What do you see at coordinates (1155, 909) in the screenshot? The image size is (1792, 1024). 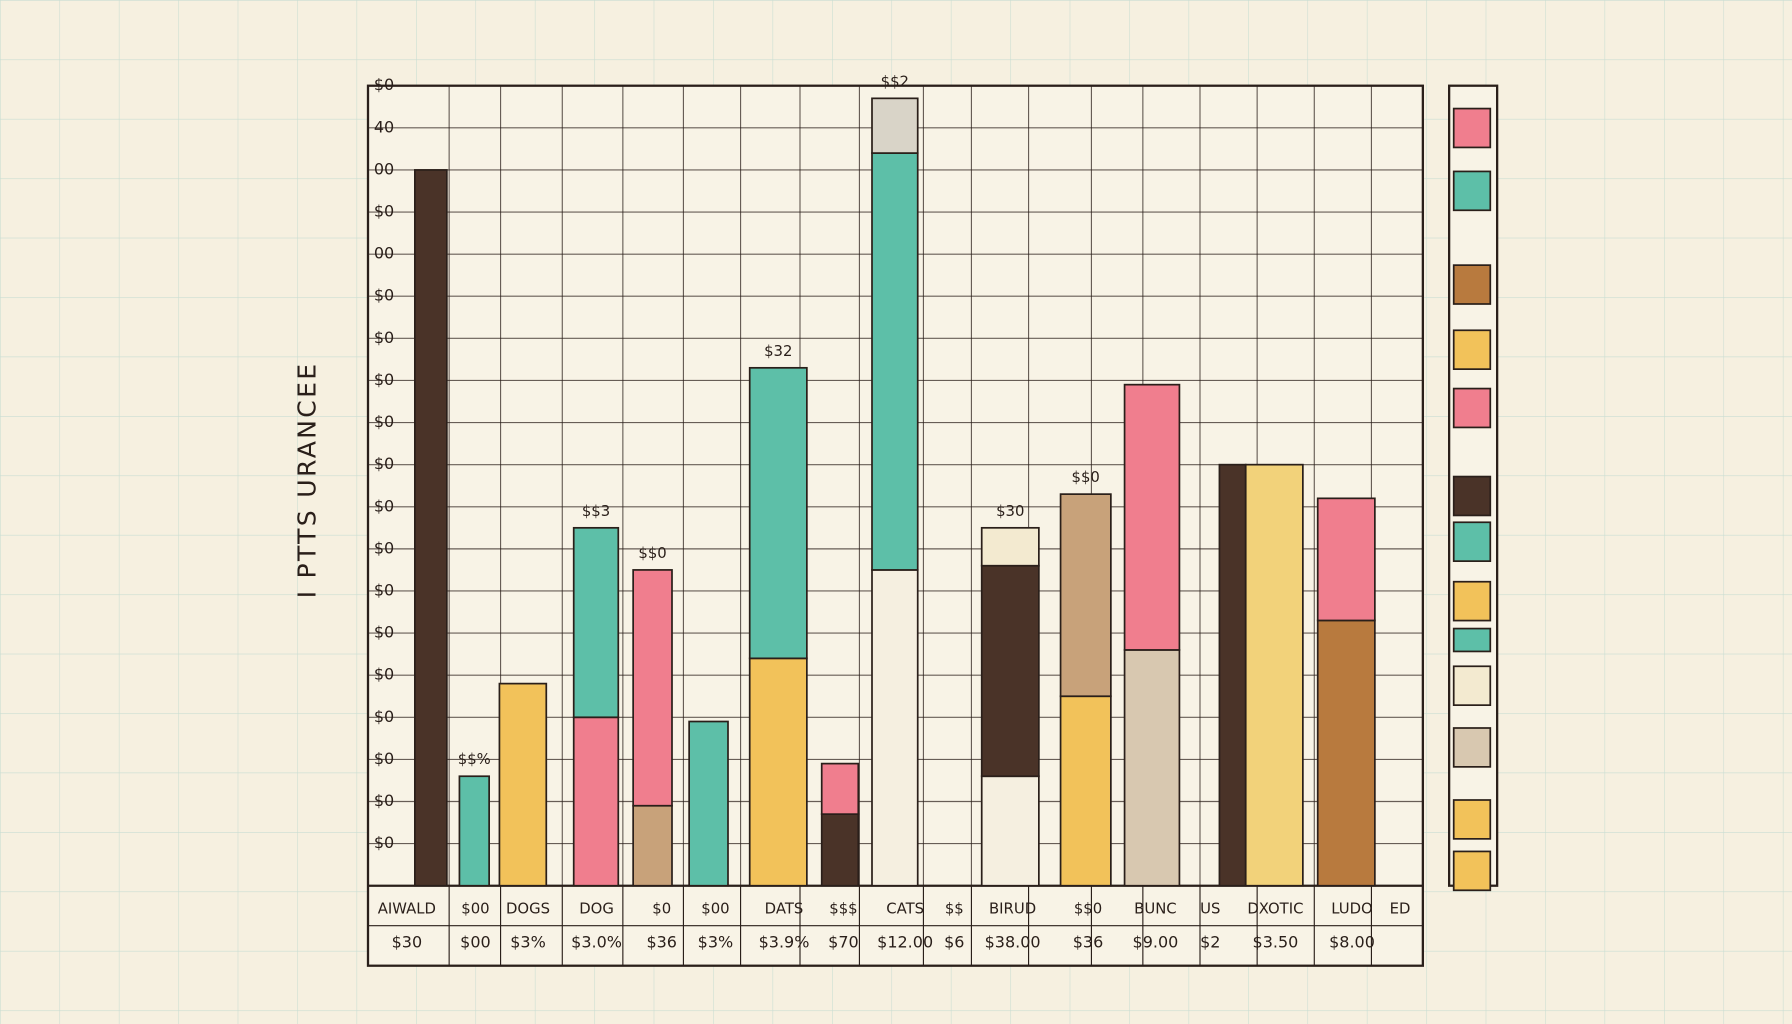 I see `category-label: BUNC` at bounding box center [1155, 909].